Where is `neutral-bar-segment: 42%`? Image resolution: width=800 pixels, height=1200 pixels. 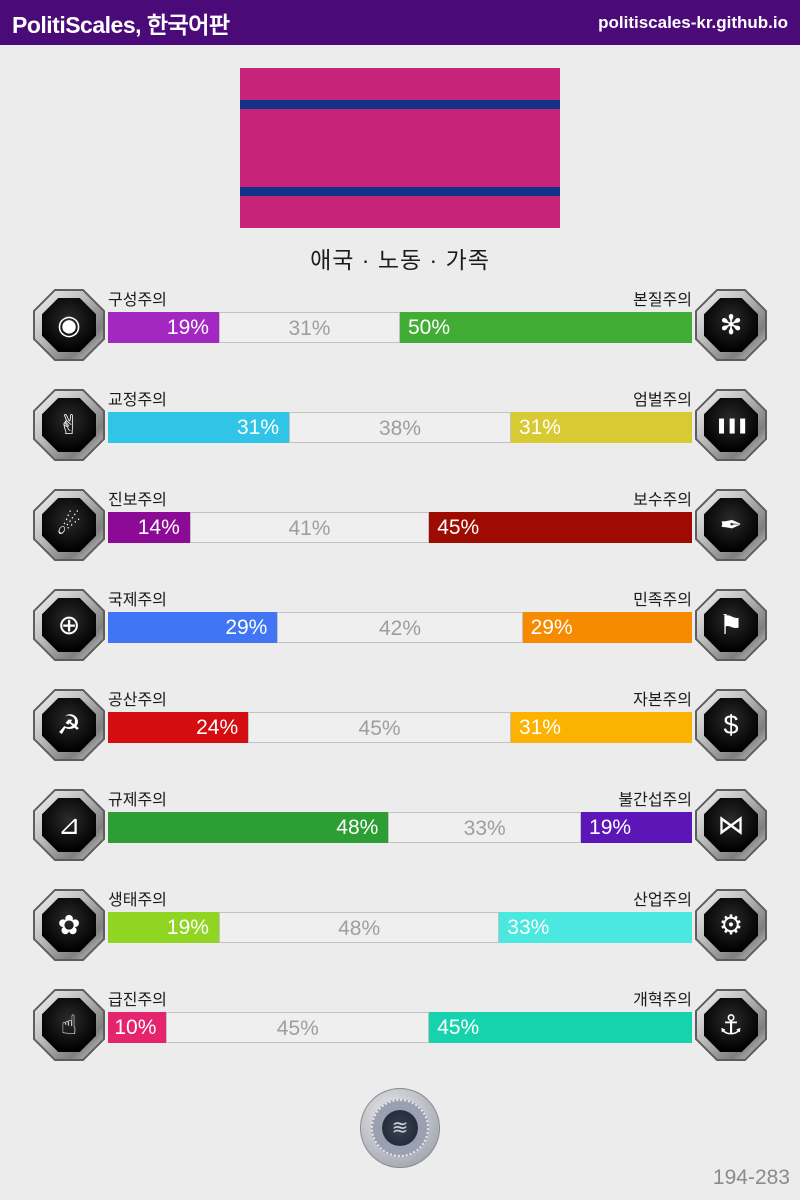 neutral-bar-segment: 42% is located at coordinates (400, 627).